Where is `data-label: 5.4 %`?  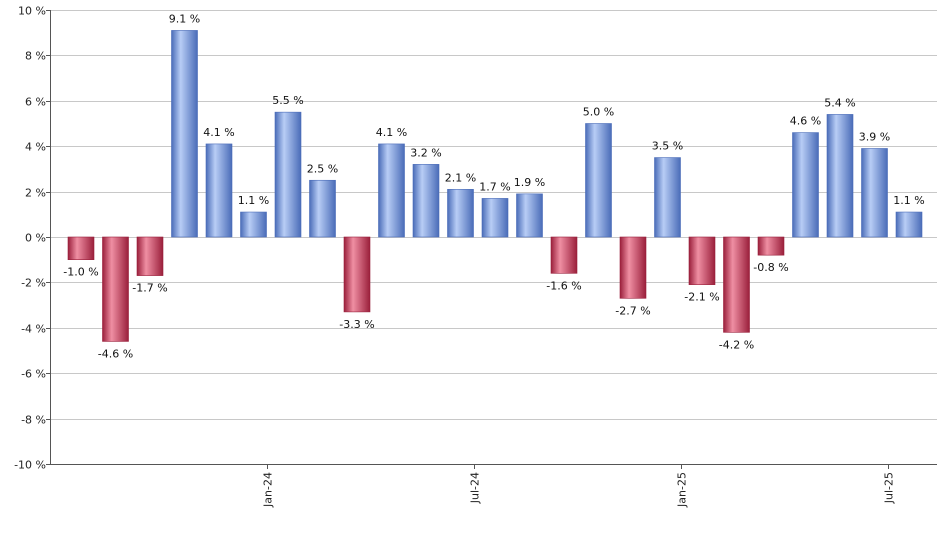
data-label: 5.4 % is located at coordinates (839, 102).